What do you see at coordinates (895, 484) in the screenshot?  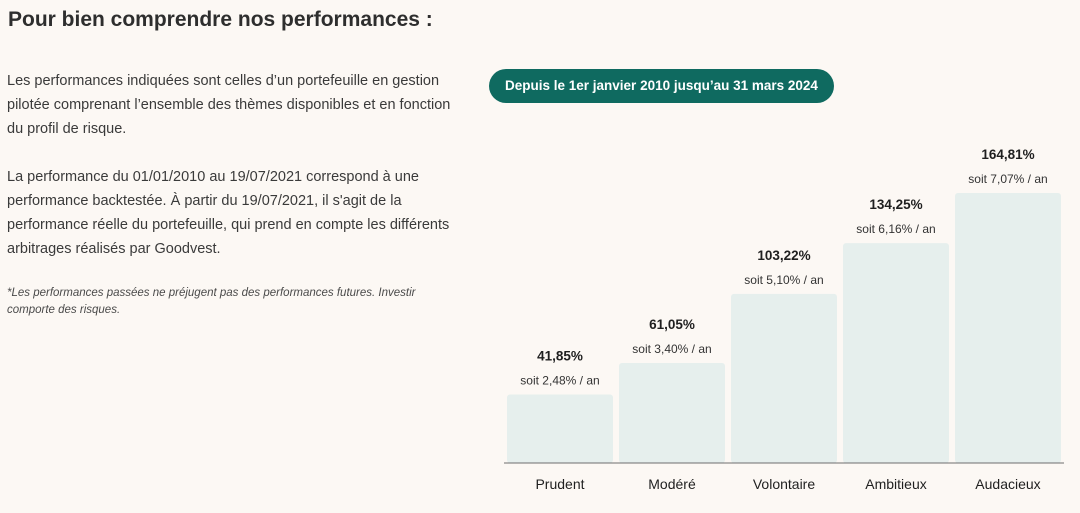 I see `category-label: Ambitieux` at bounding box center [895, 484].